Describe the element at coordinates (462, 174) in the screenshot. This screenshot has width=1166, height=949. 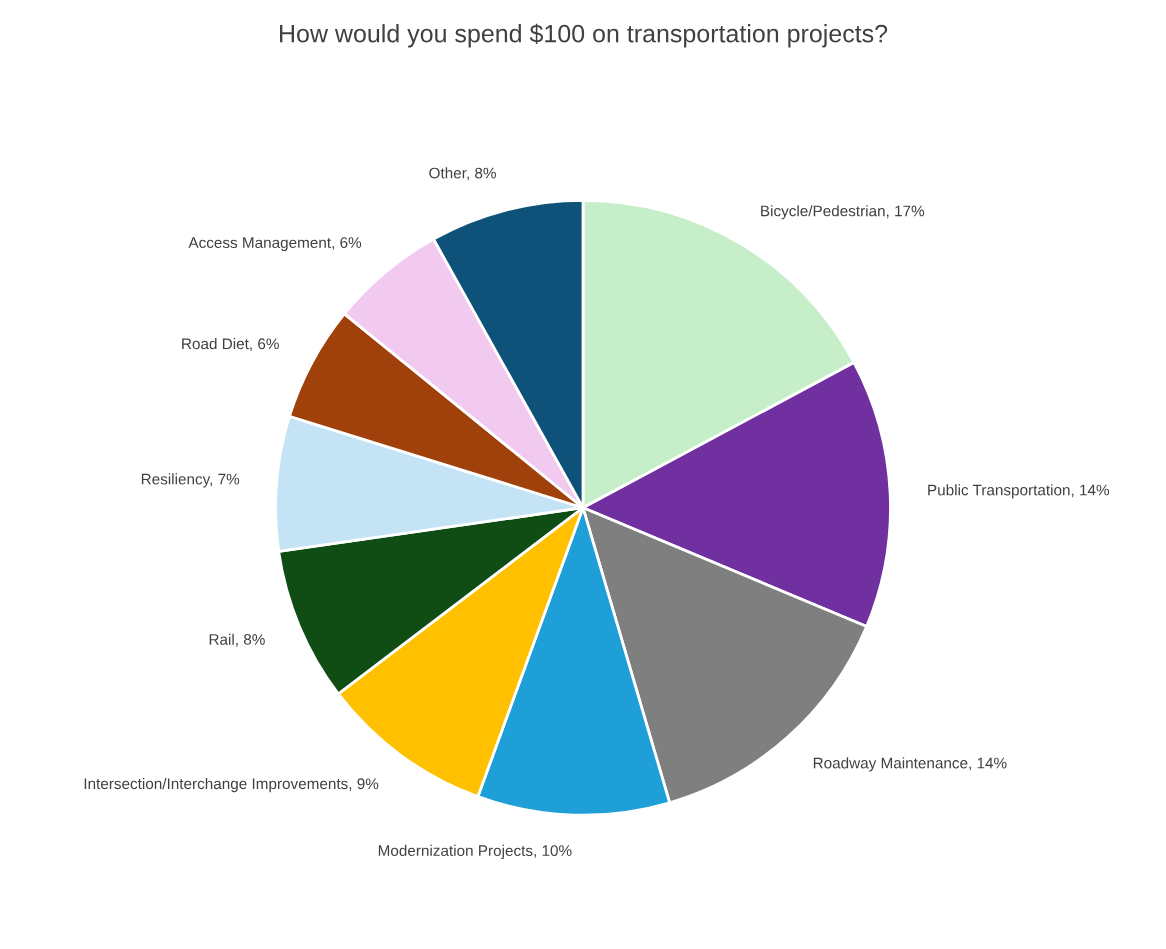
I see `slice-label: Other, 8%` at that location.